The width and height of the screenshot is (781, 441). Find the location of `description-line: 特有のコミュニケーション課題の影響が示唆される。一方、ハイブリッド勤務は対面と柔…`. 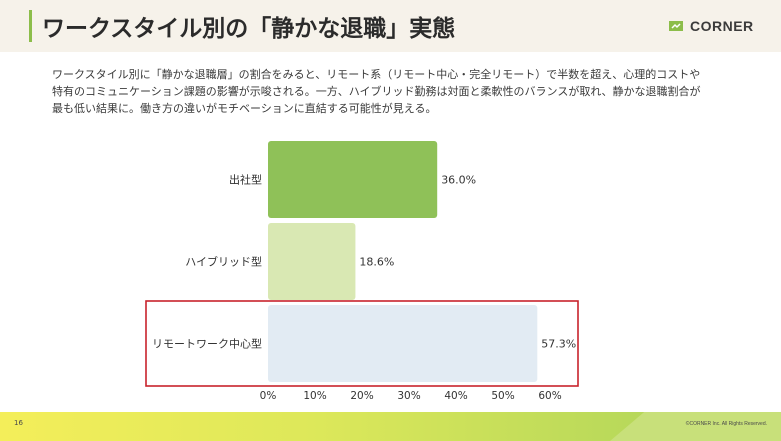

description-line: 特有のコミュニケーション課題の影響が示唆される。一方、ハイブリッド勤務は対面と柔… is located at coordinates (376, 91).